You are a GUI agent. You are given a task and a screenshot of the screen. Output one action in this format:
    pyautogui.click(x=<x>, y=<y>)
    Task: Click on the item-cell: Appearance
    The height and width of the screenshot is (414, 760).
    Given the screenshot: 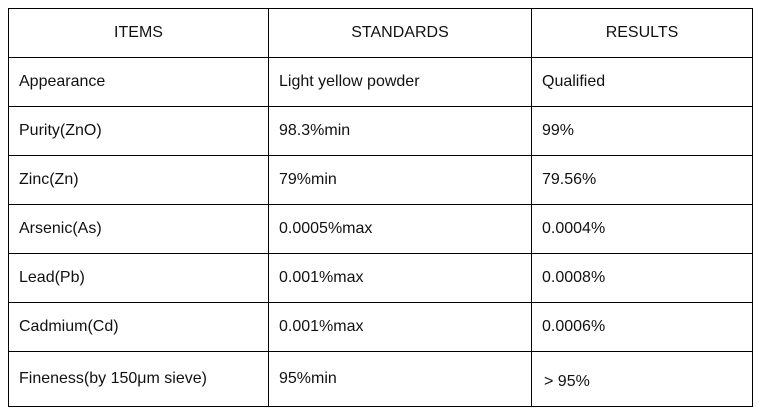 What is the action you would take?
    pyautogui.click(x=138, y=82)
    